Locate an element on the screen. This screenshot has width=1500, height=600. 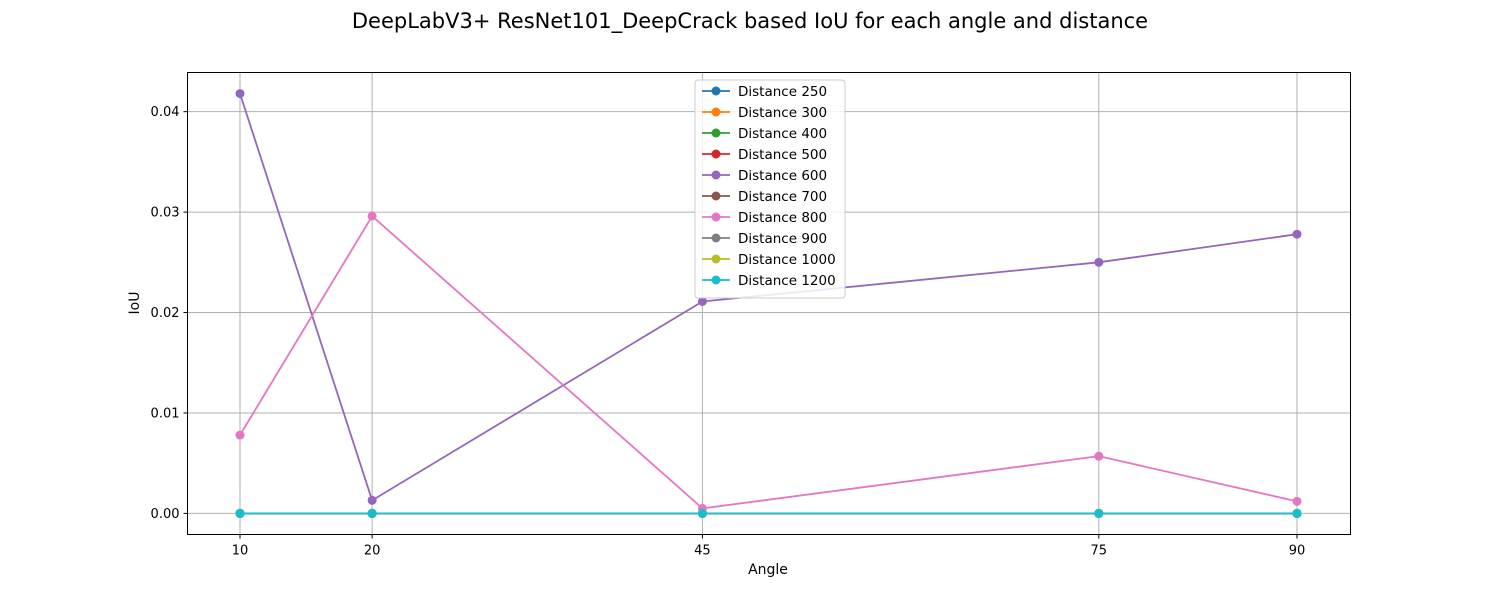
x-axis-label: Angle is located at coordinates (768, 570).